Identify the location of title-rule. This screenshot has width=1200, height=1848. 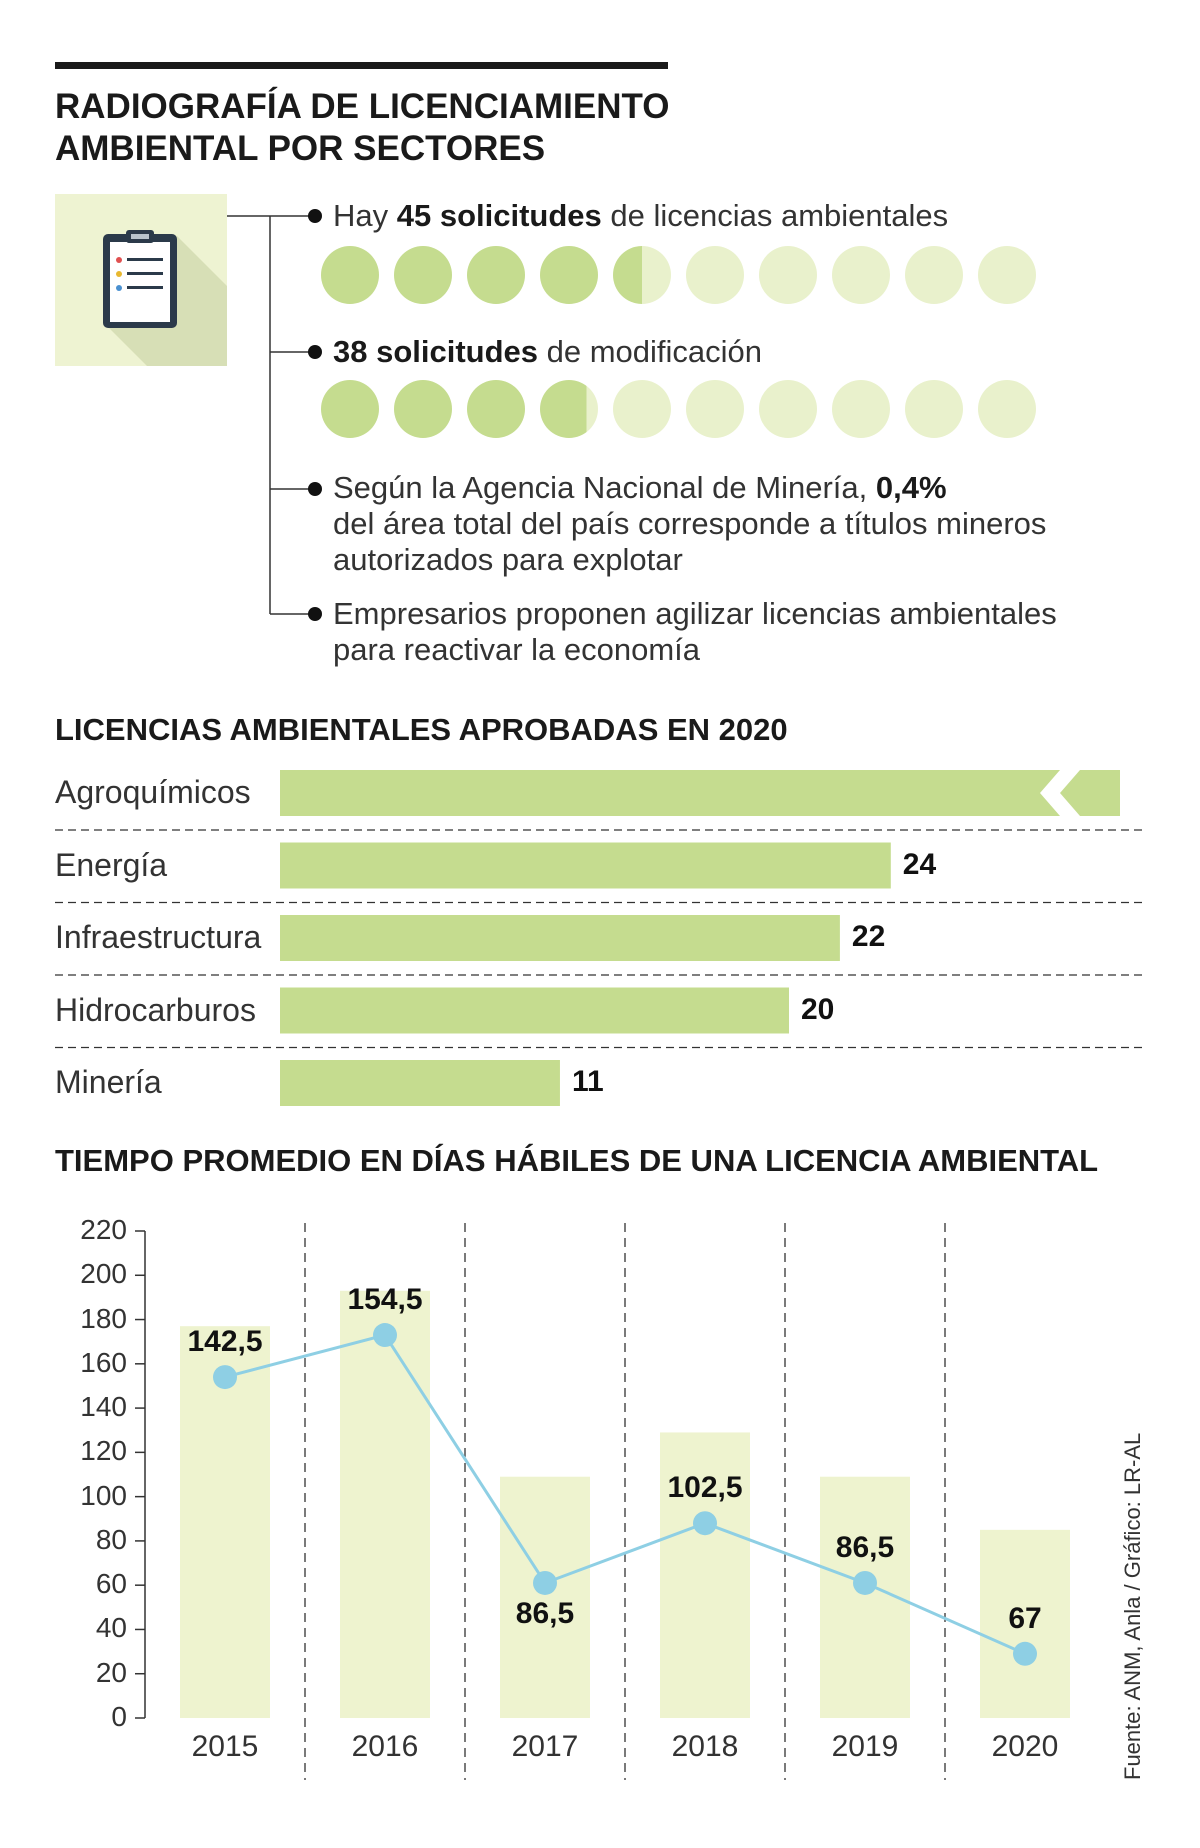
(361, 65).